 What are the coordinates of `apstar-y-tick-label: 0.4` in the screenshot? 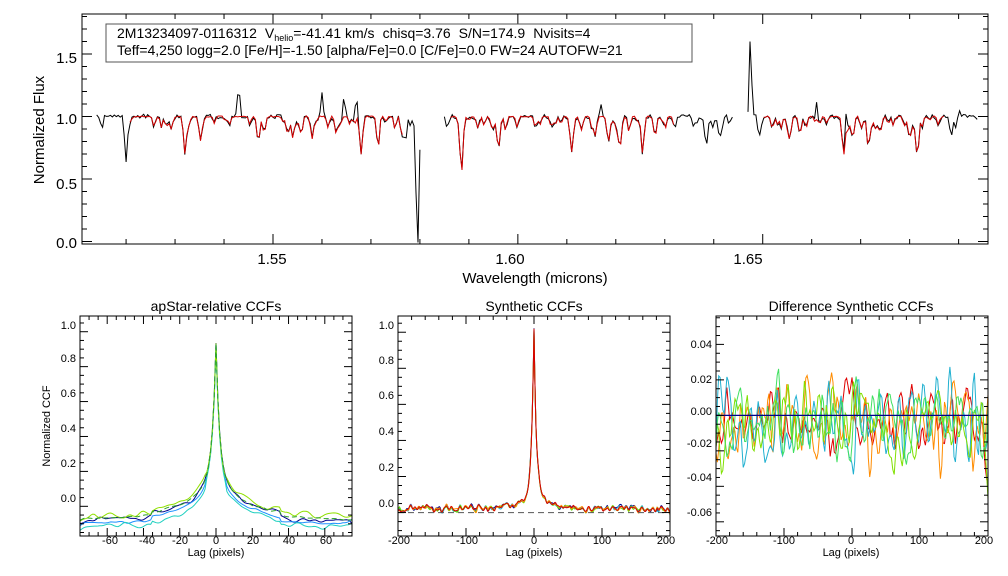 It's located at (68, 429).